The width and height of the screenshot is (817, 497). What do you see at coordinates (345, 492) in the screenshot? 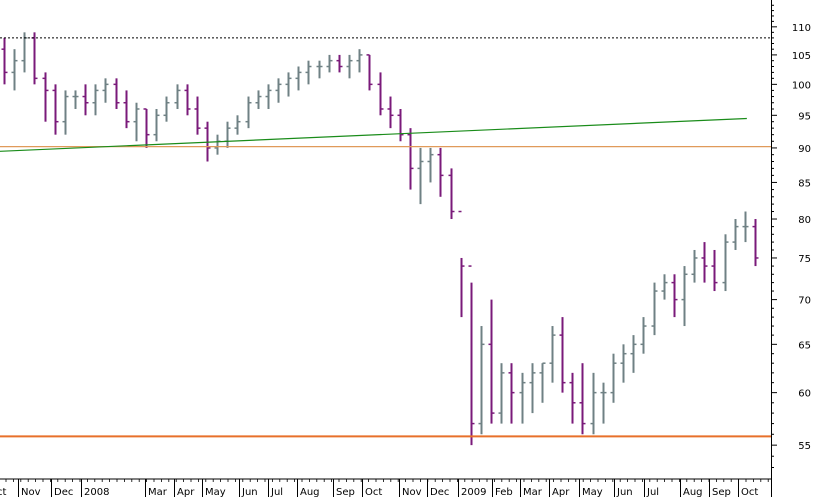
I see `x-tick-label: Sep` at bounding box center [345, 492].